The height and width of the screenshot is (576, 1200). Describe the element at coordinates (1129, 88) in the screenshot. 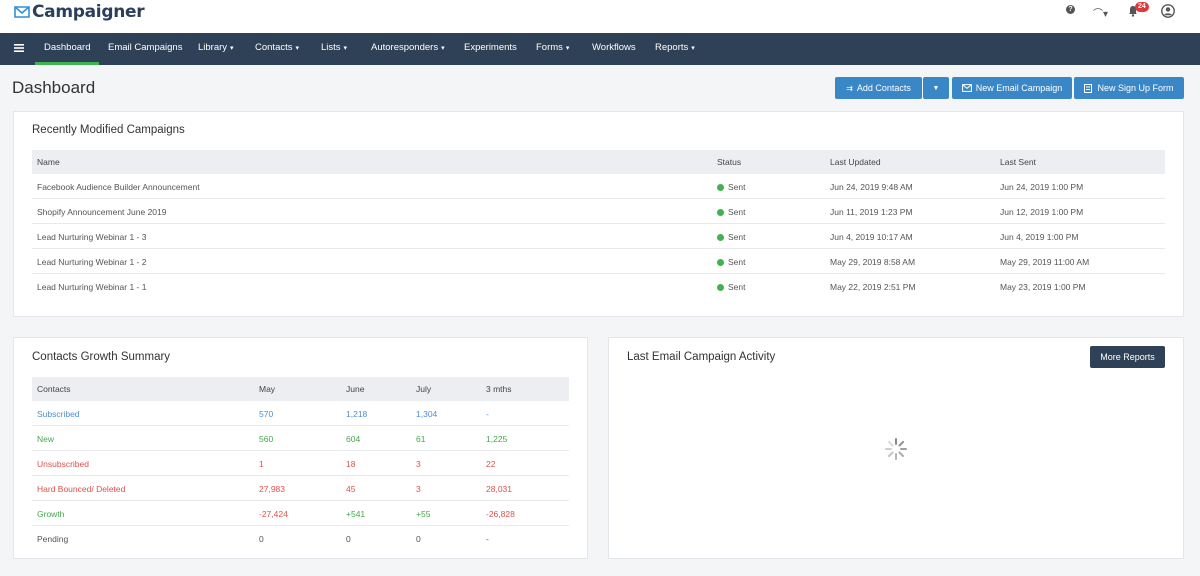

I see `new-signup-form-button: New Sign Up Form` at that location.